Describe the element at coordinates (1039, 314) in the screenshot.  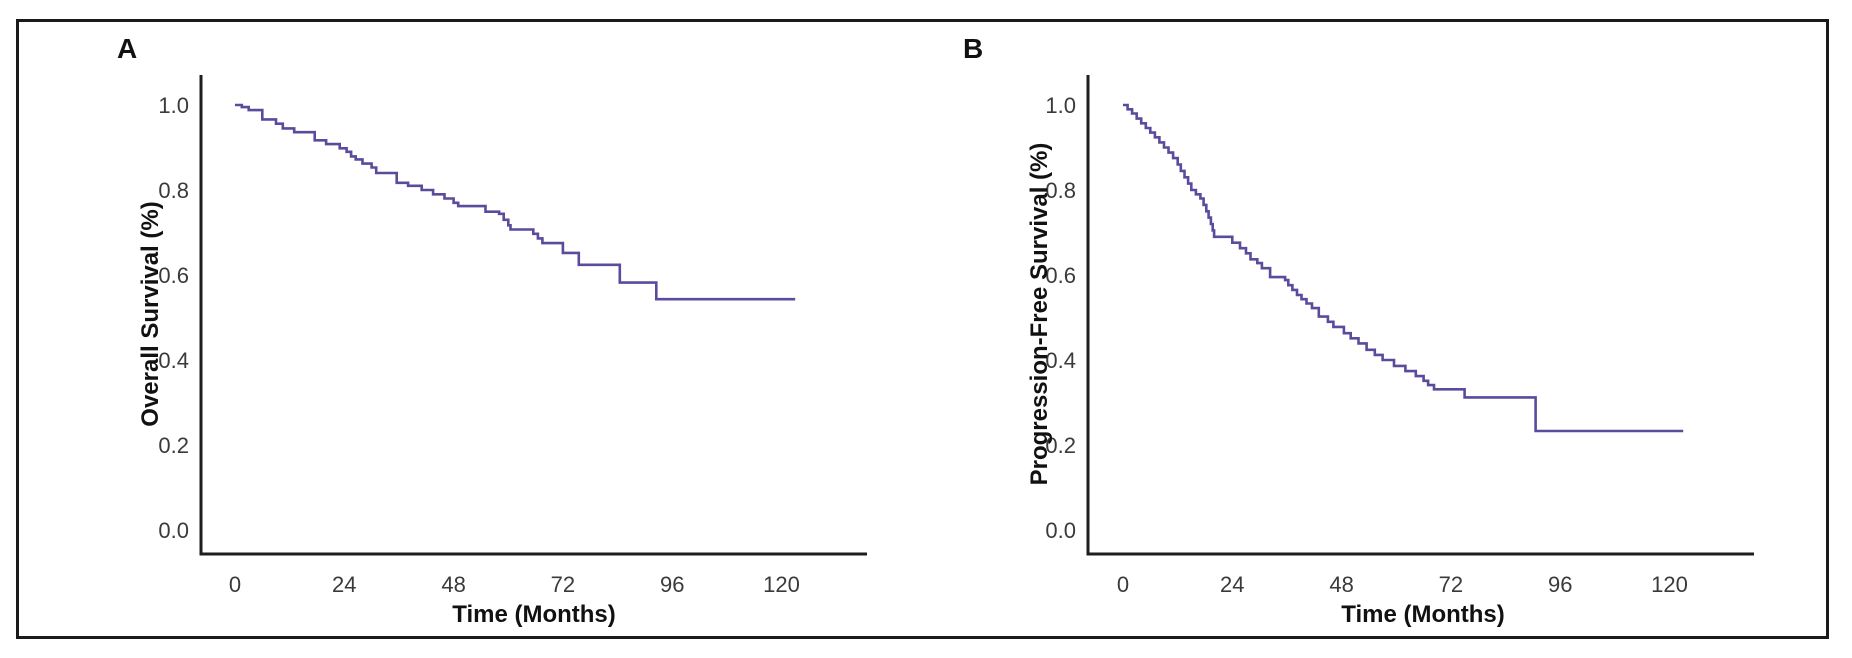
I see `panel-b-y-axis-title: Progression-Free Survival (%)` at that location.